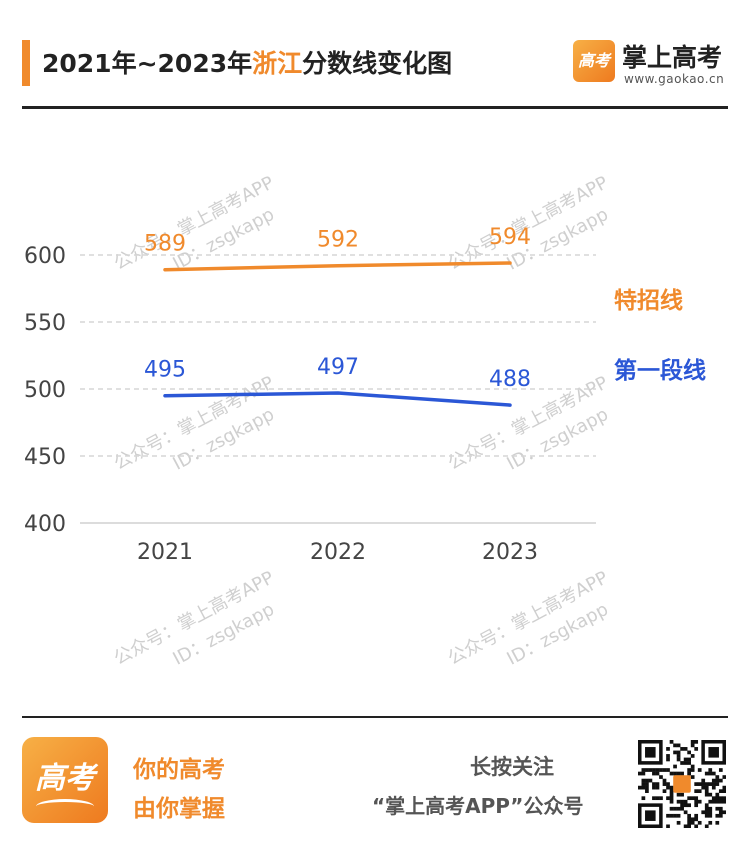  Describe the element at coordinates (45, 390) in the screenshot. I see `y-tick-label: 500` at that location.